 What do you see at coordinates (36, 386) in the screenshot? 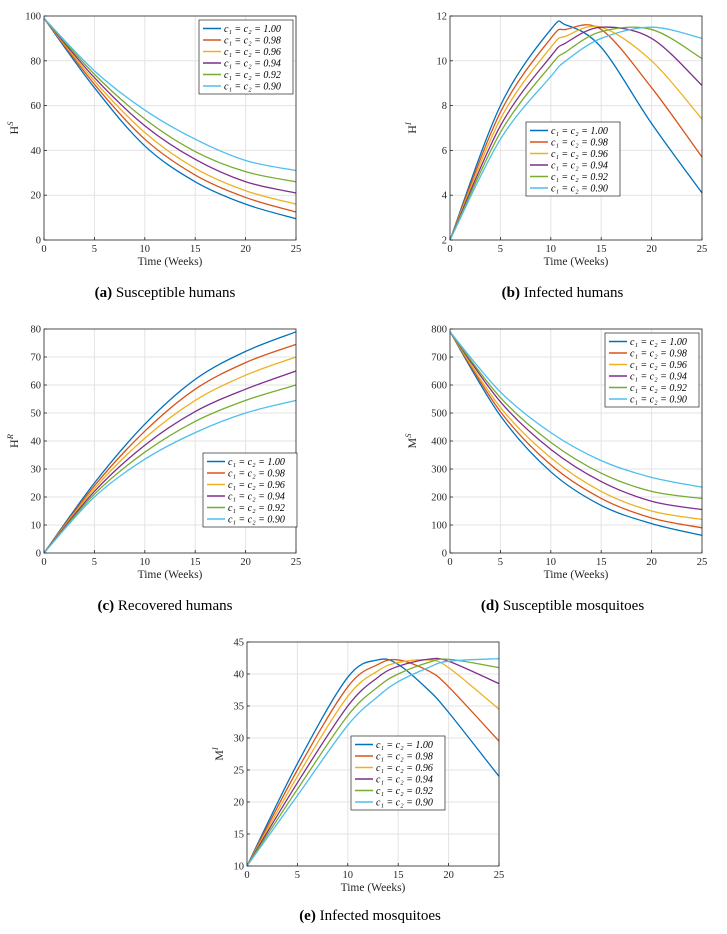
I see `y-tick-label: 60` at bounding box center [36, 386].